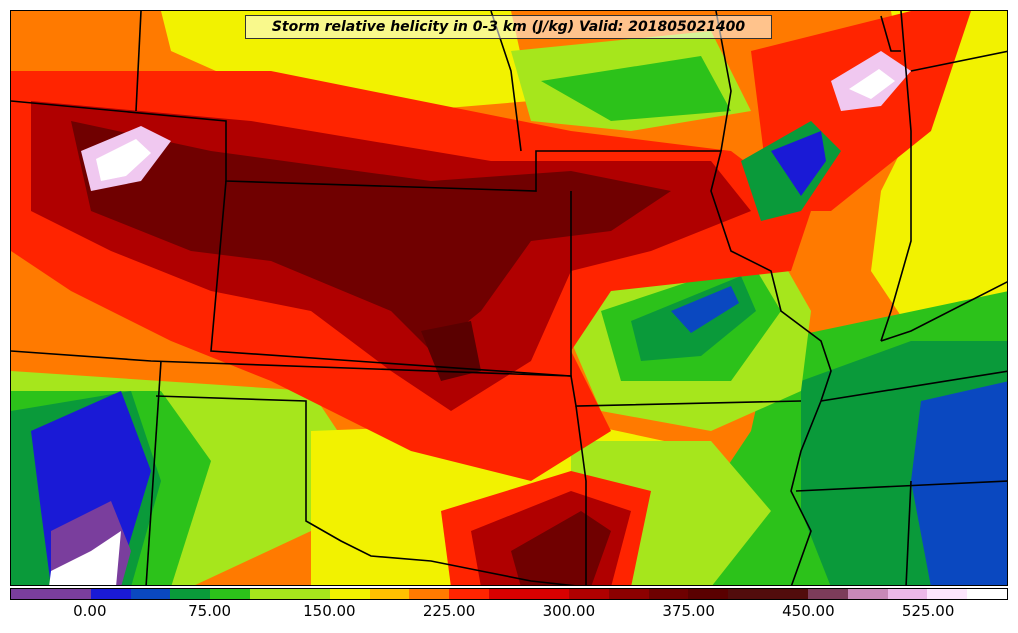  Describe the element at coordinates (210, 611) in the screenshot. I see `colorbar-tick-label: 75.00` at that location.